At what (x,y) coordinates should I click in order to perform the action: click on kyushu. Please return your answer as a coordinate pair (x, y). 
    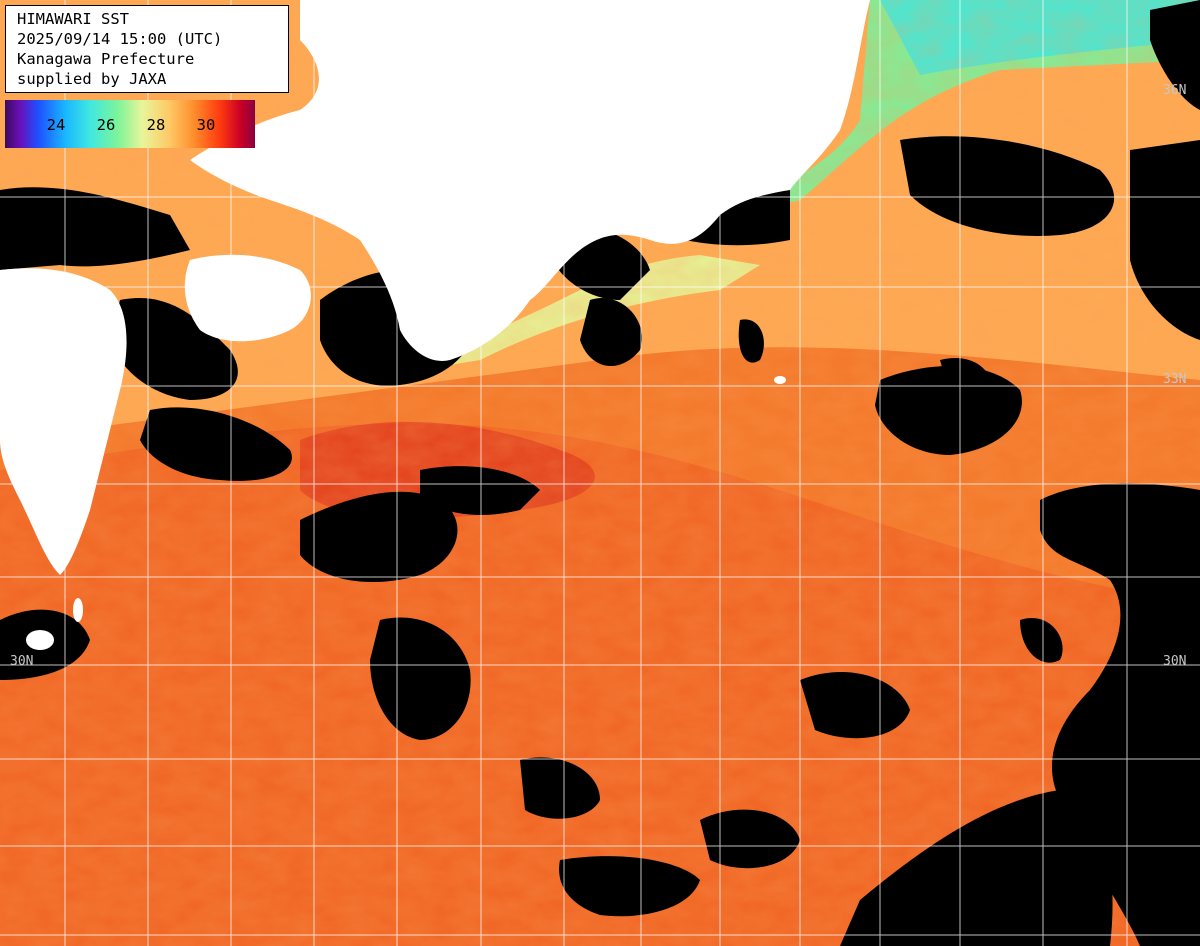
    Looking at the image, I should click on (63, 421).